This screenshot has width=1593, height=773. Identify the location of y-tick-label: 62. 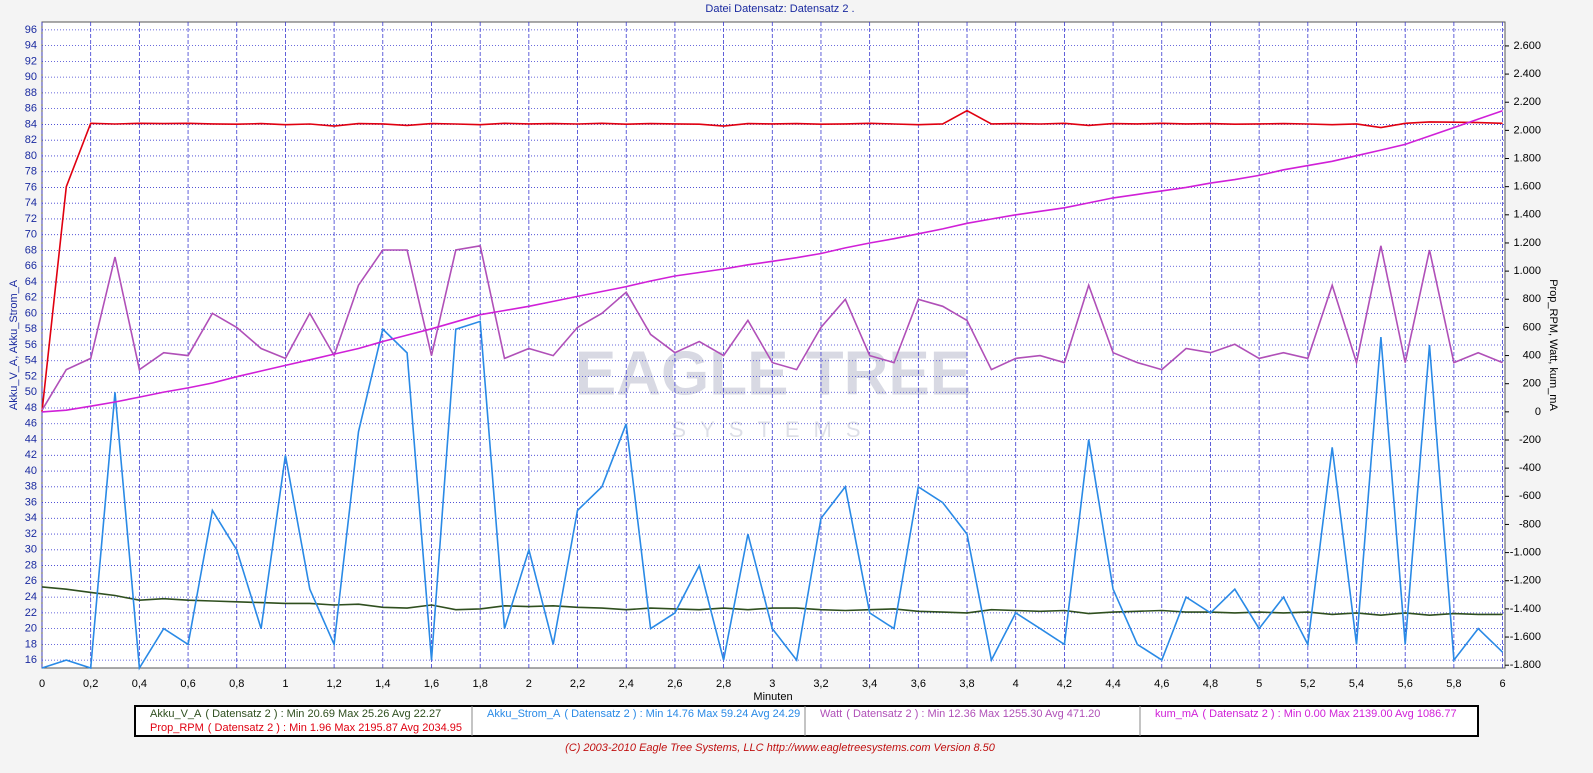
(31, 298).